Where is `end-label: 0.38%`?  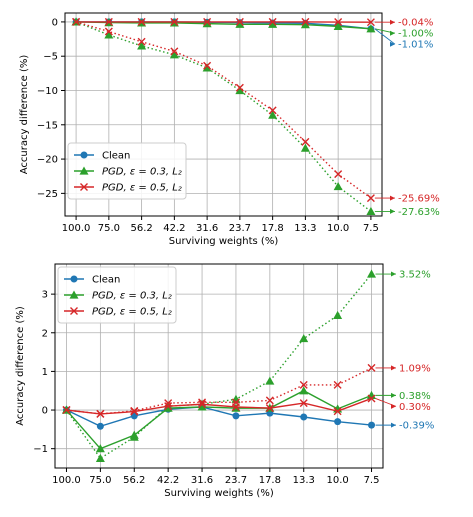
end-label: 0.38% is located at coordinates (415, 396).